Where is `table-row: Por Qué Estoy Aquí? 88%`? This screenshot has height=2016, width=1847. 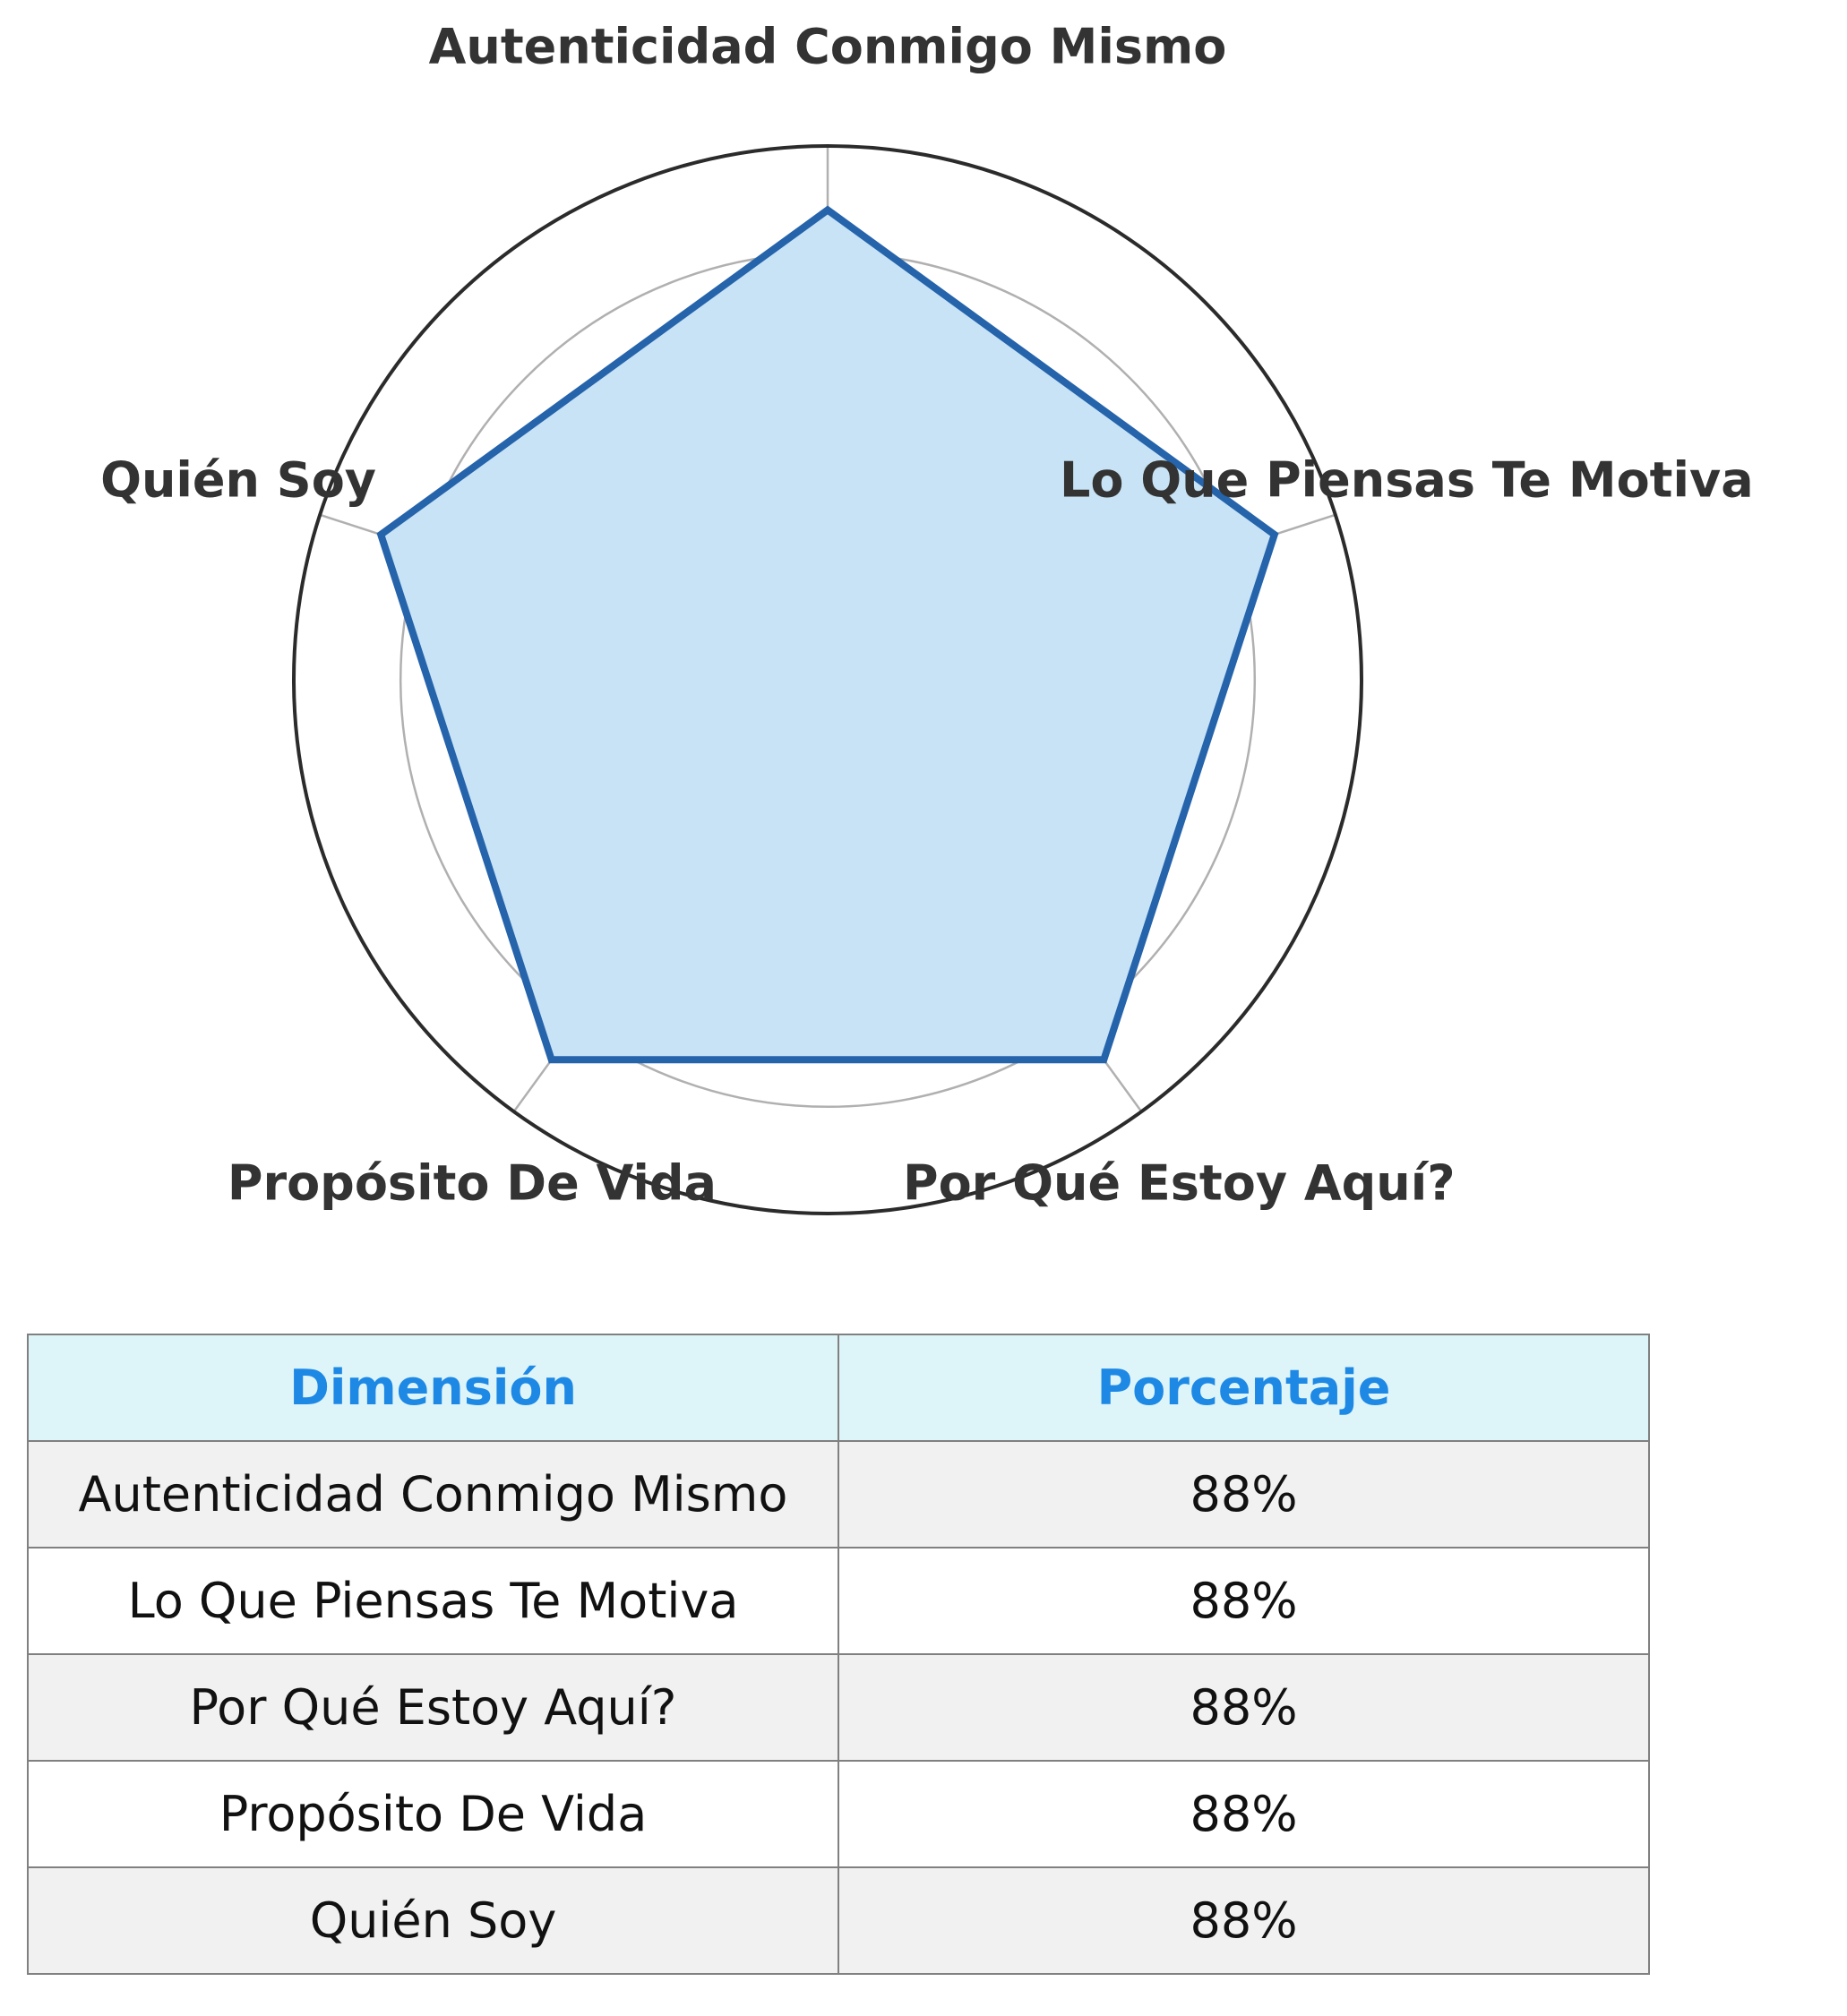 table-row: Por Qué Estoy Aquí? 88% is located at coordinates (838, 1707).